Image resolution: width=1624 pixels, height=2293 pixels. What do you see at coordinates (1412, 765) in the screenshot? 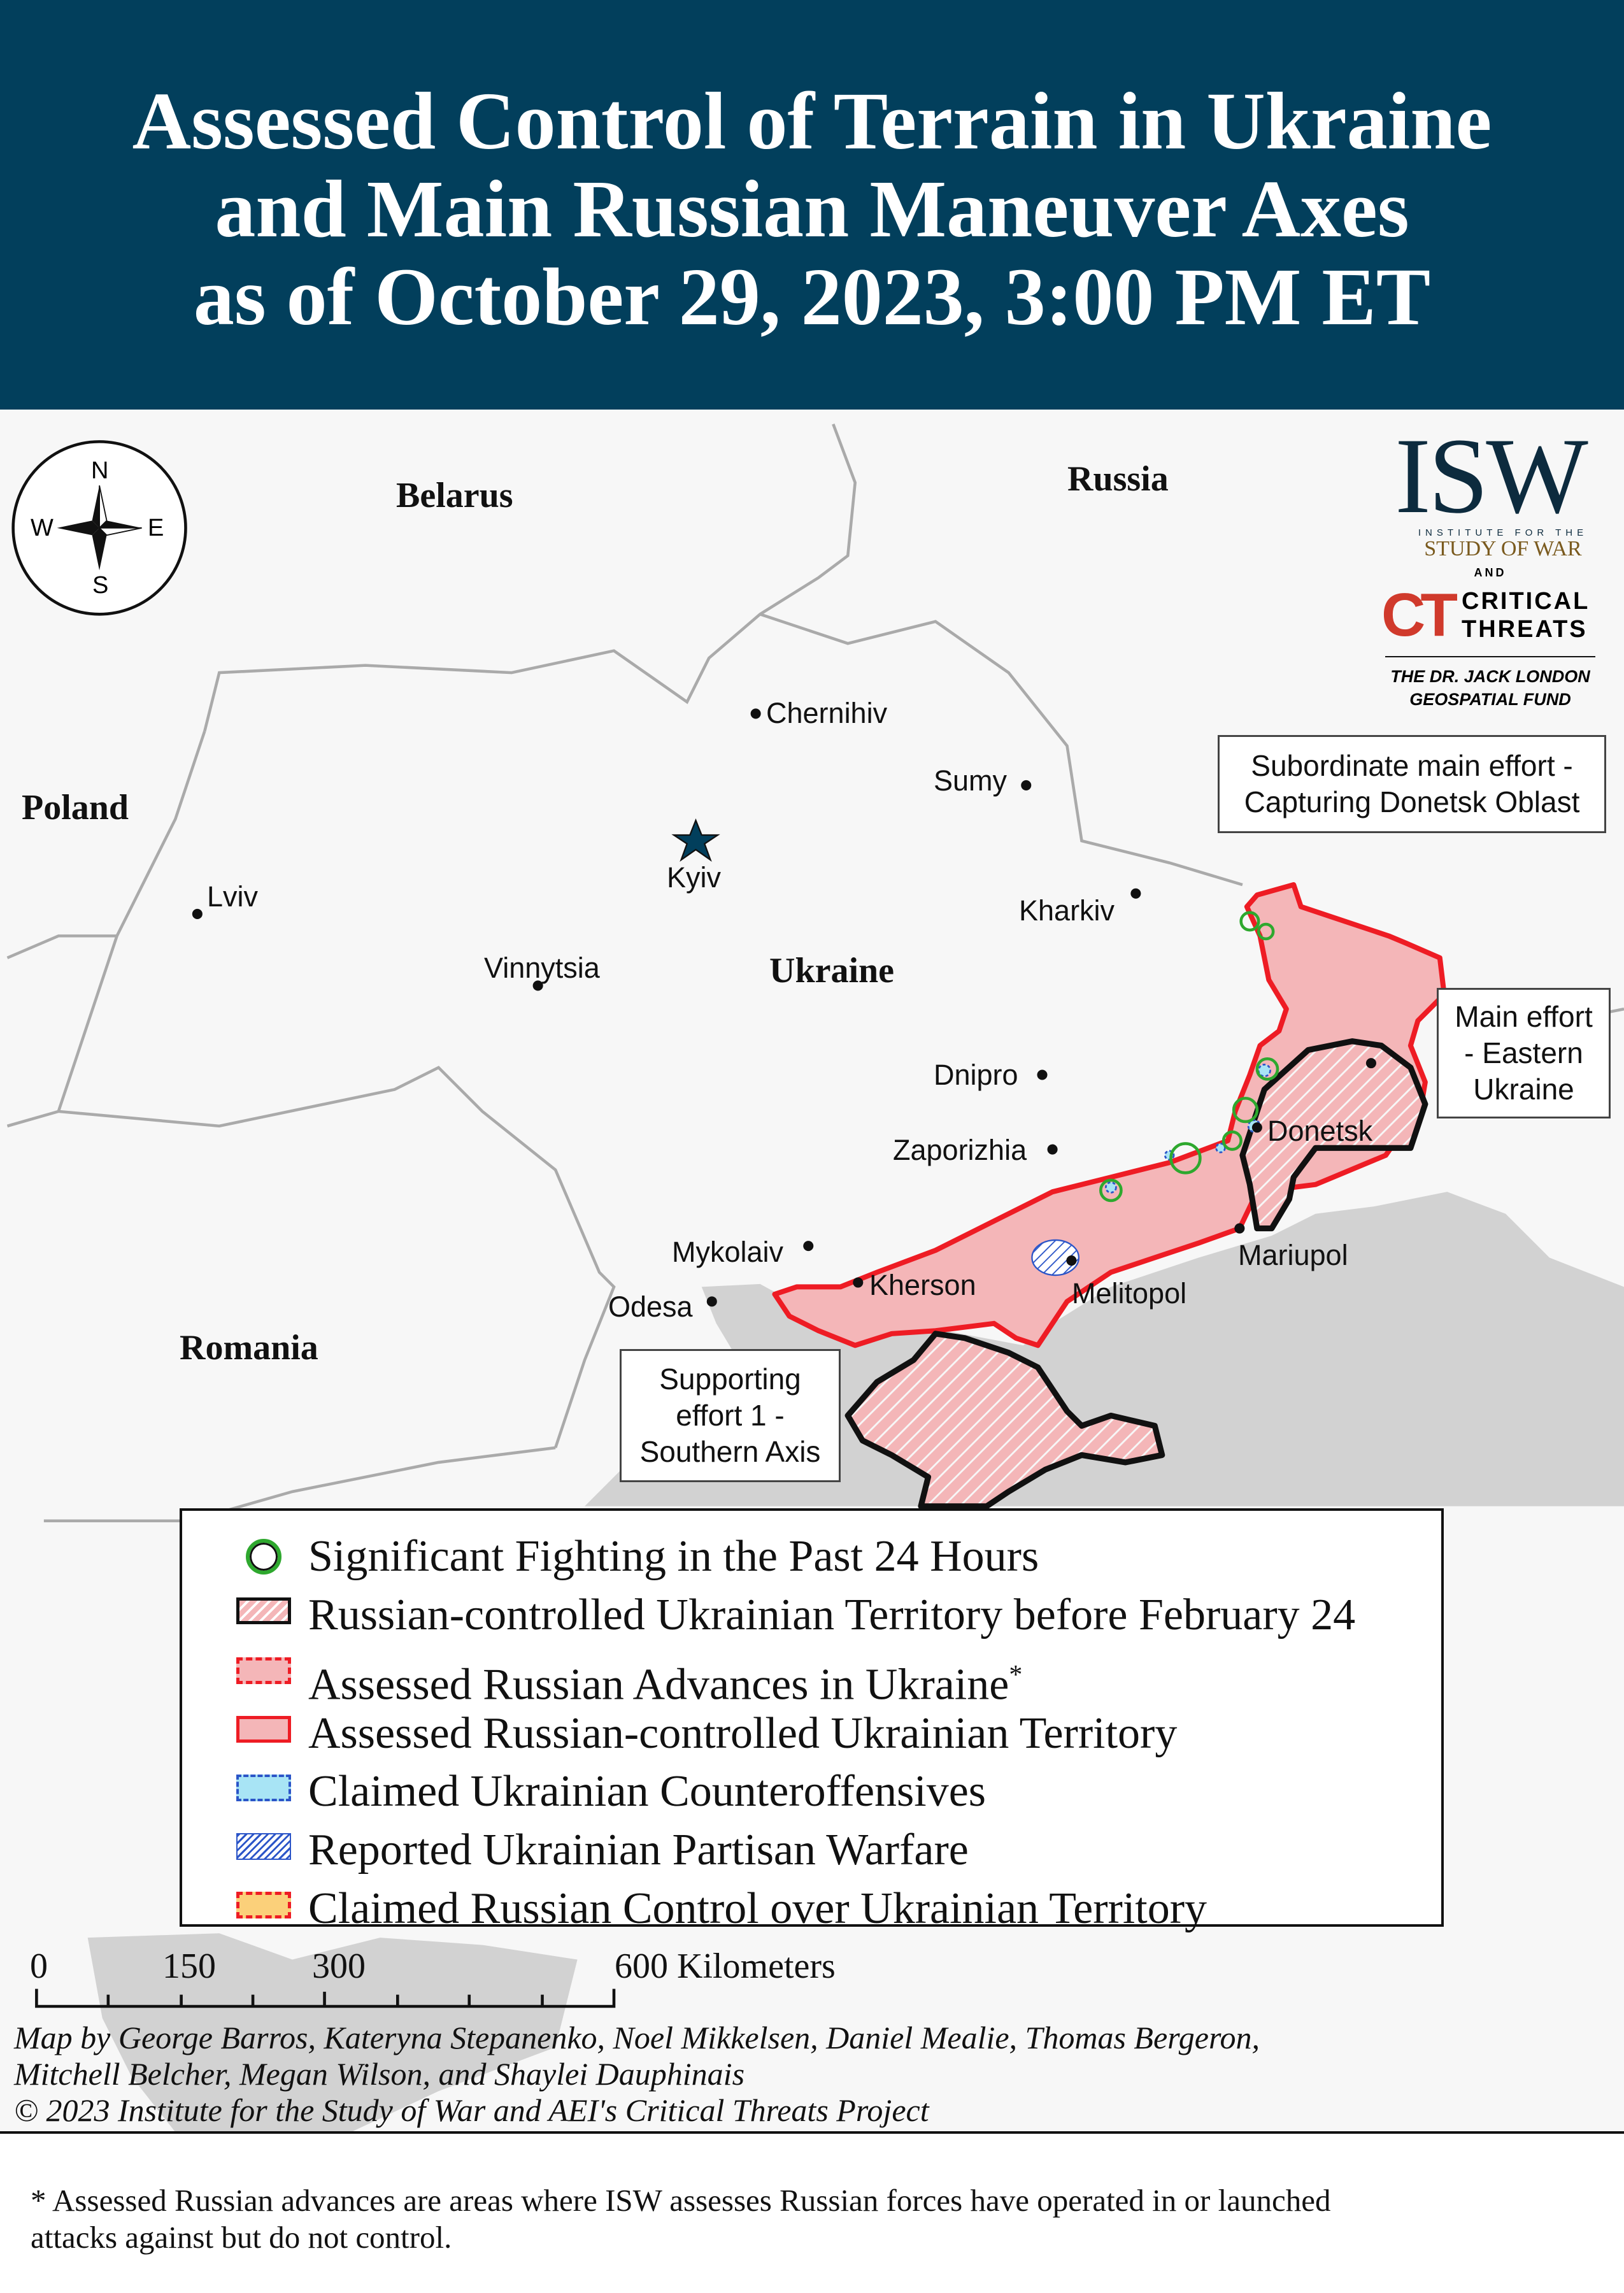
I see `callout-line: Subordinate main effort -` at bounding box center [1412, 765].